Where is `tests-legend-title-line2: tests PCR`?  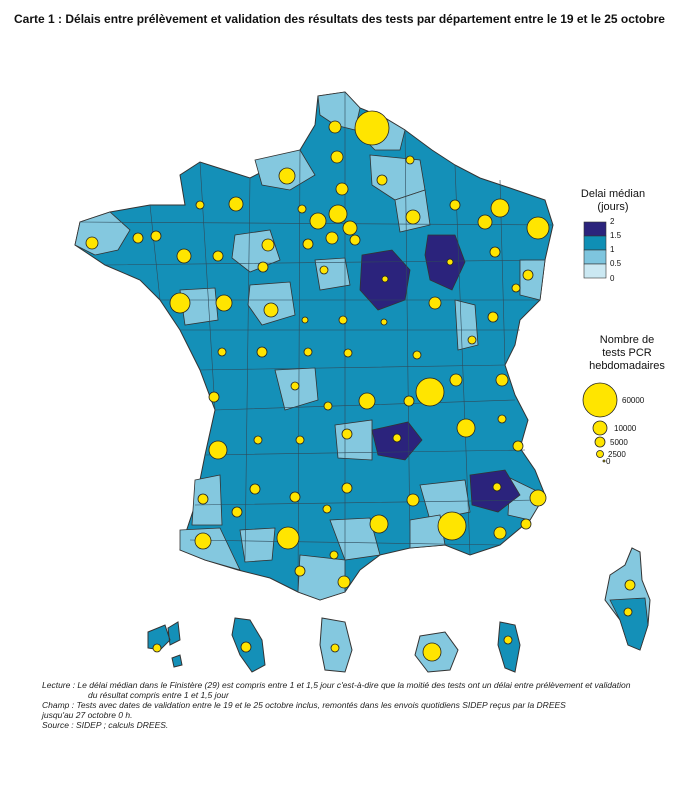
tests-legend-title-line2: tests PCR is located at coordinates (627, 353).